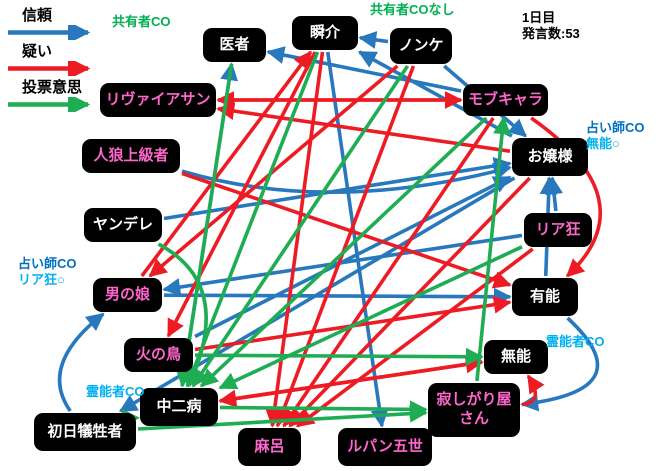 Image resolution: width=660 pixels, height=471 pixels. Describe the element at coordinates (342, 264) in the screenshot. I see `edge-trust-riakyou-to-otokonoko` at that location.